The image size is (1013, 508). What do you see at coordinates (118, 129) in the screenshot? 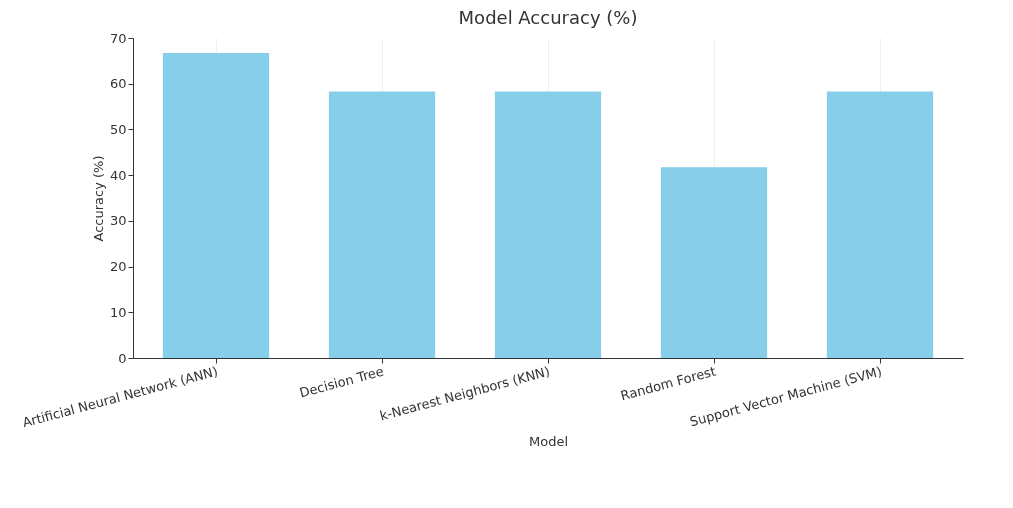
I see `y-tick-label: 50` at bounding box center [118, 129].